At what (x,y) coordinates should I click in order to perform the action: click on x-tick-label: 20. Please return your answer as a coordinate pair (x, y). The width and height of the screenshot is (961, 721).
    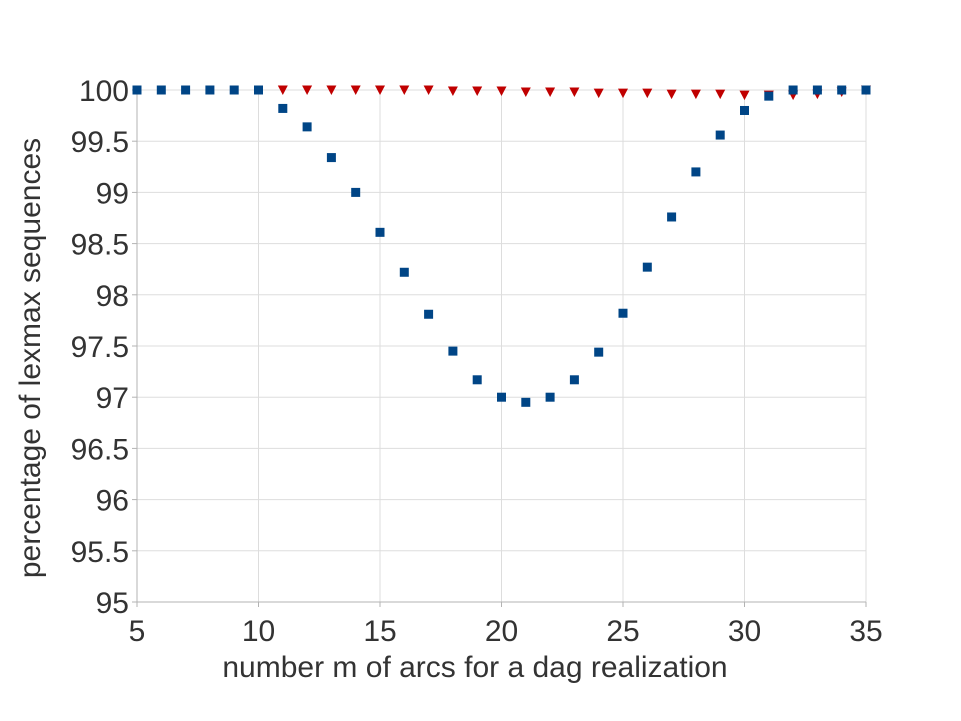
    Looking at the image, I should click on (501, 631).